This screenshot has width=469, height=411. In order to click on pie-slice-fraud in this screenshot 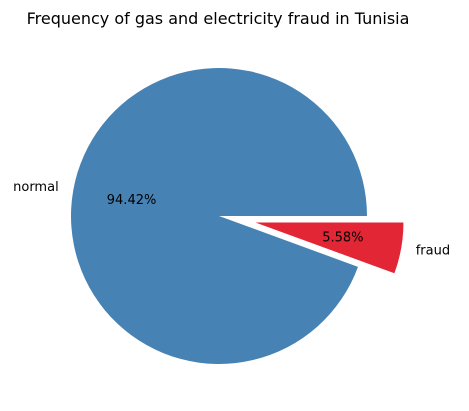, I will do `click(329, 248)`.